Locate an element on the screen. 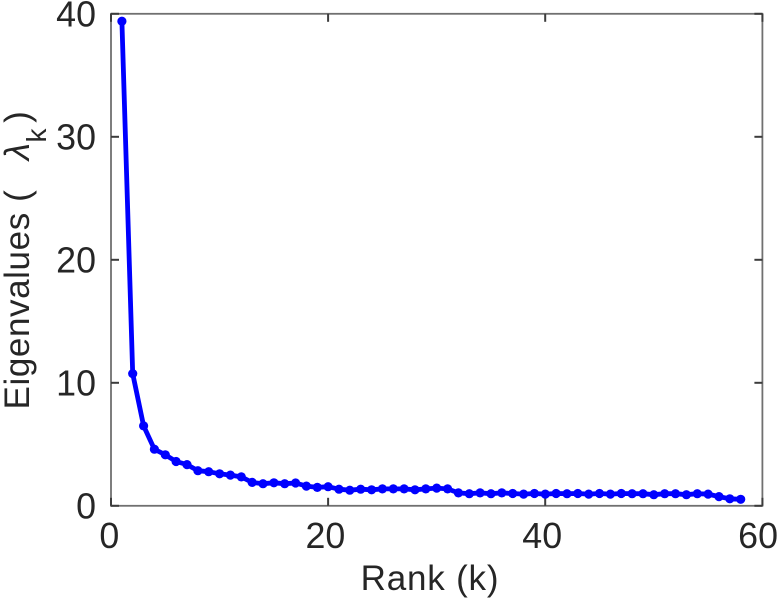  svg-text: 60 is located at coordinates (758, 536).